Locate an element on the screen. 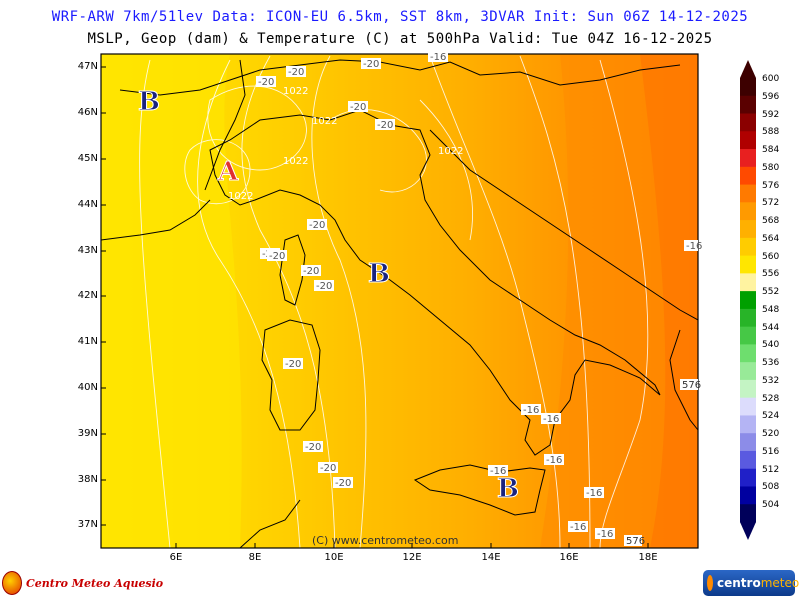 This screenshot has height=600, width=800. colorbar-label: 524 is located at coordinates (771, 416).